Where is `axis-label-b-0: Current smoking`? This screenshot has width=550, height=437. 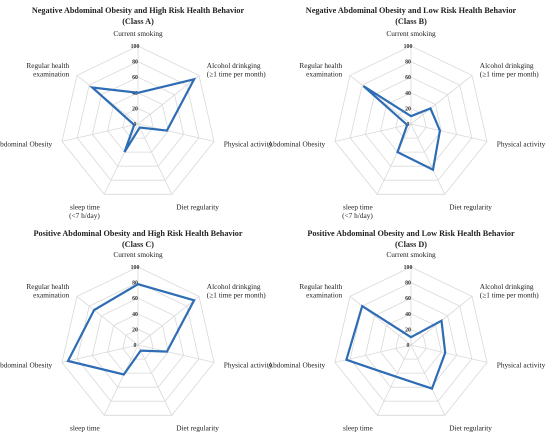 axis-label-b-0: Current smoking is located at coordinates (411, 33).